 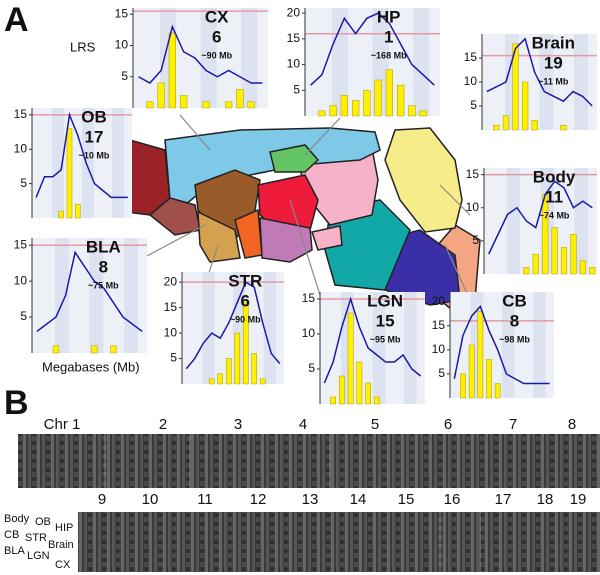 What do you see at coordinates (553, 62) in the screenshot?
I see `chromosome-label: 19` at bounding box center [553, 62].